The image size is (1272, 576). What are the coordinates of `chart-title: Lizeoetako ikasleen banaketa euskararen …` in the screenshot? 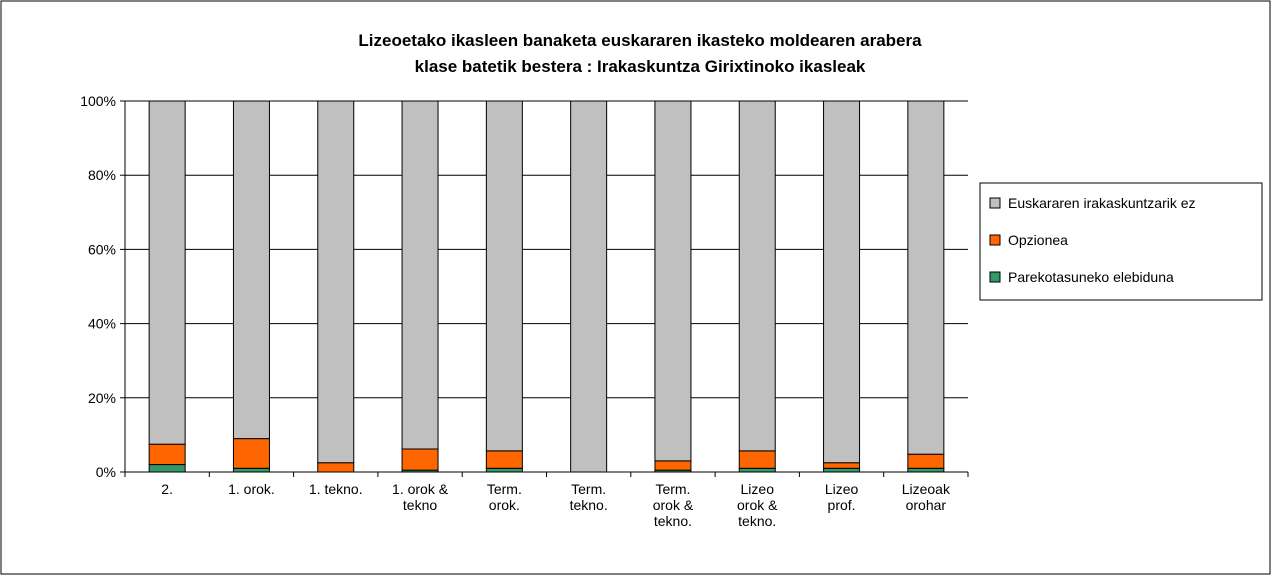 It's located at (640, 40).